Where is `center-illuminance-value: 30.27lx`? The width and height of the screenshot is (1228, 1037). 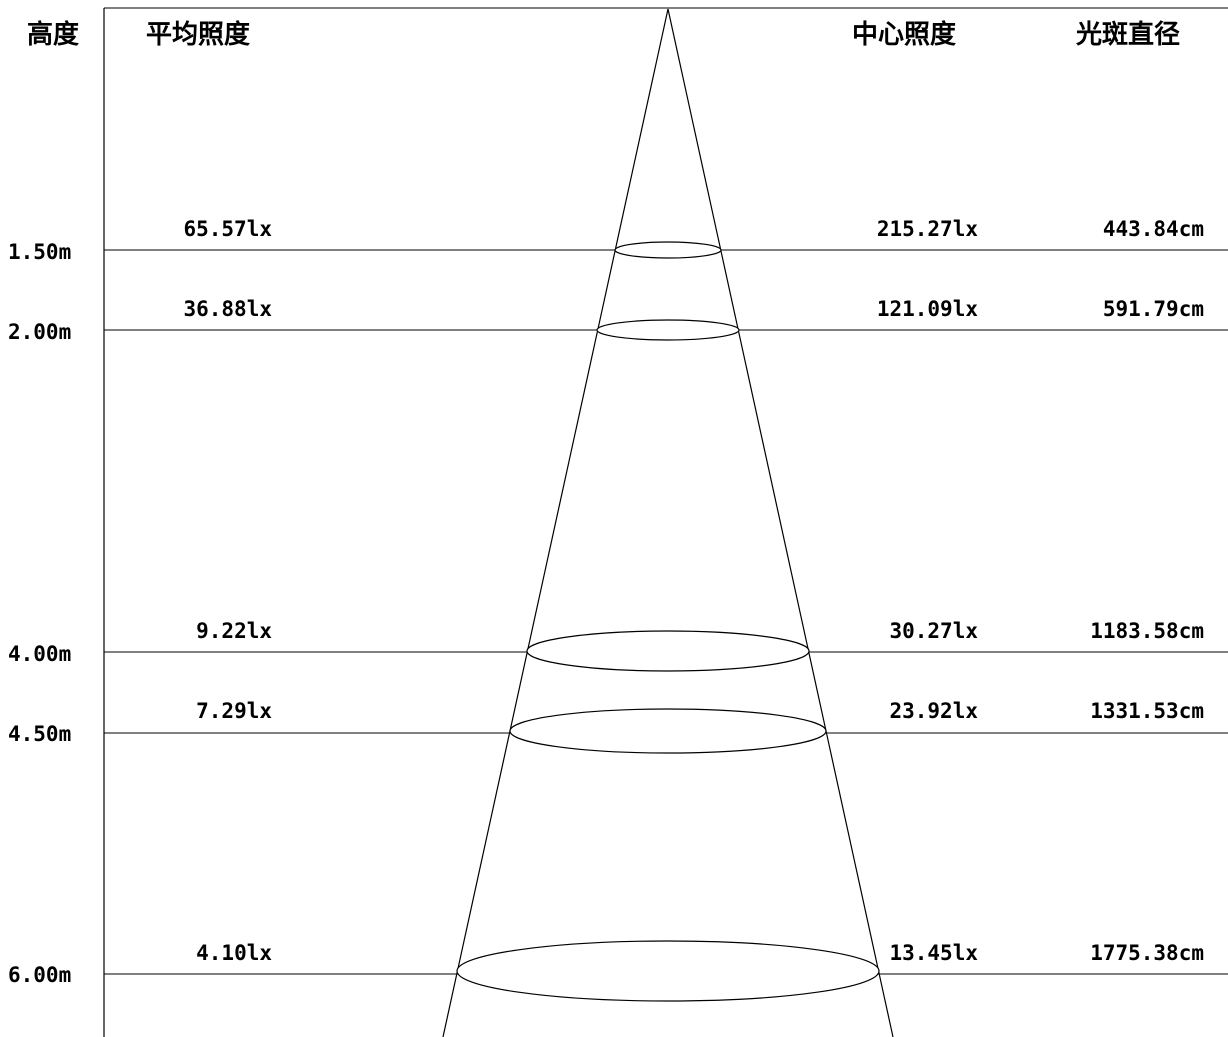 center-illuminance-value: 30.27lx is located at coordinates (933, 631).